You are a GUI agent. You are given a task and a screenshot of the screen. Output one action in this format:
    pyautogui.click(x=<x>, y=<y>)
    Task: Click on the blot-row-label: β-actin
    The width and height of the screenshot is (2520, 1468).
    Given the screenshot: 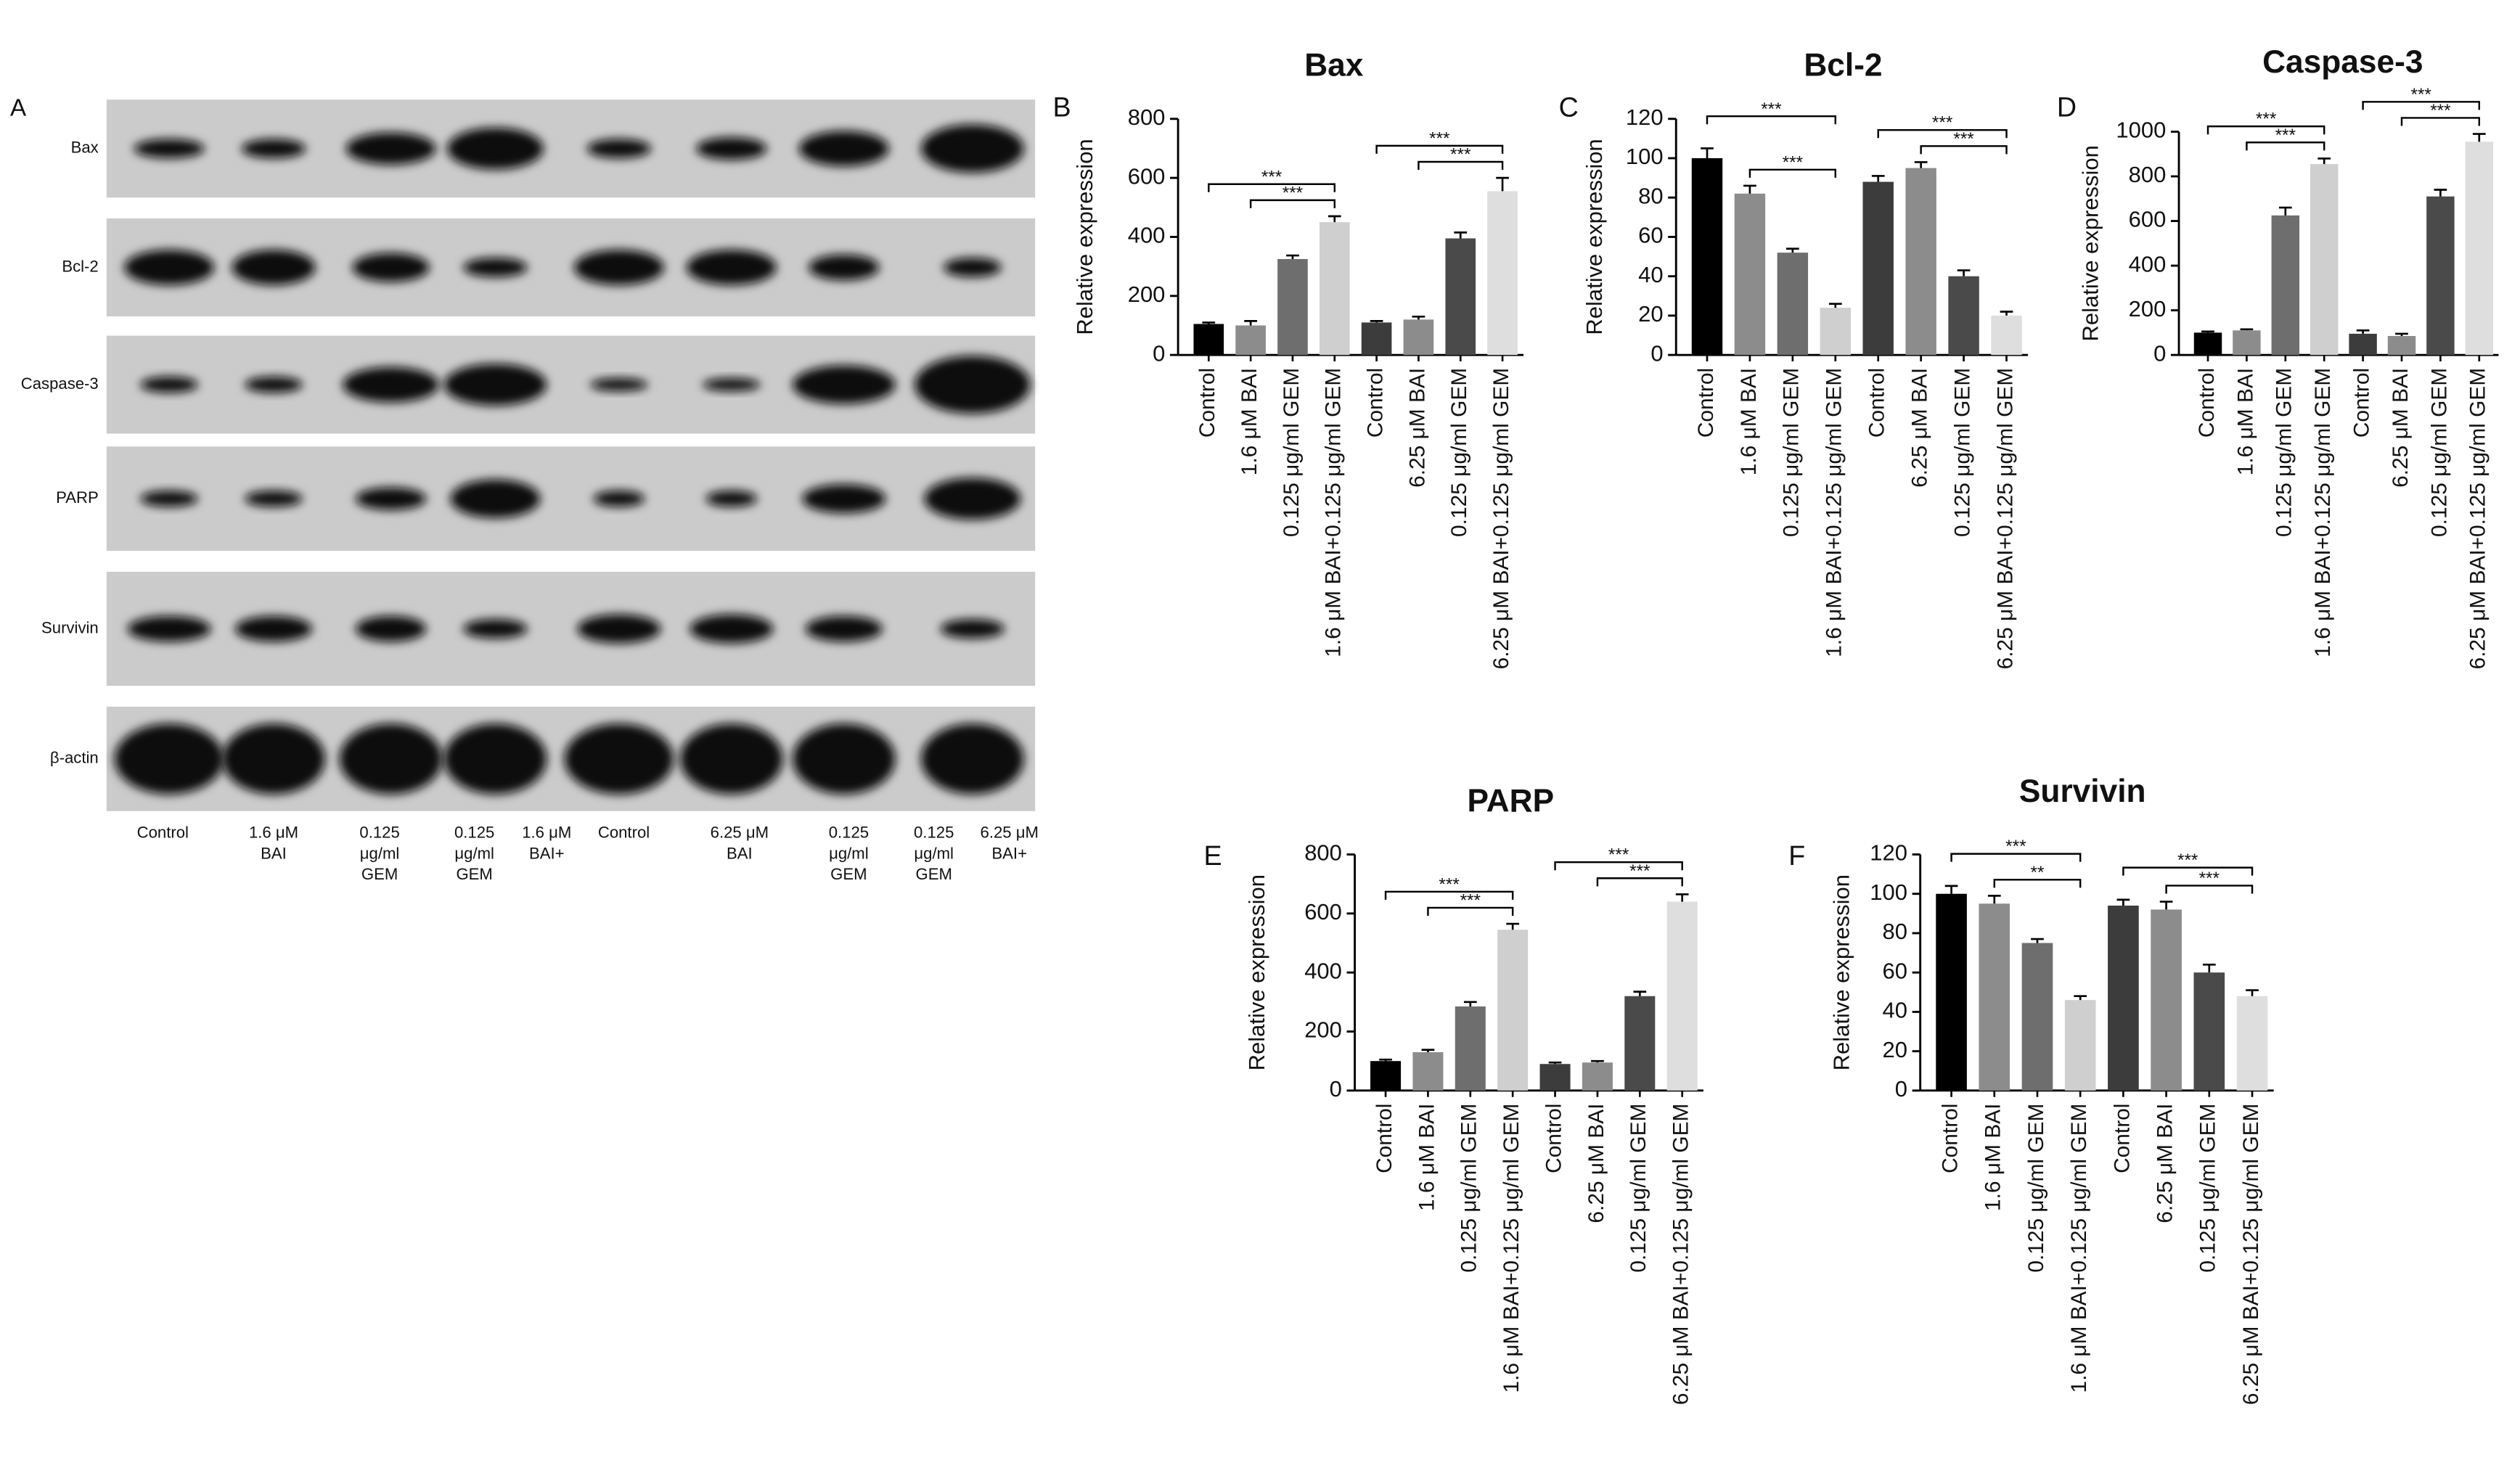 What is the action you would take?
    pyautogui.click(x=74, y=758)
    